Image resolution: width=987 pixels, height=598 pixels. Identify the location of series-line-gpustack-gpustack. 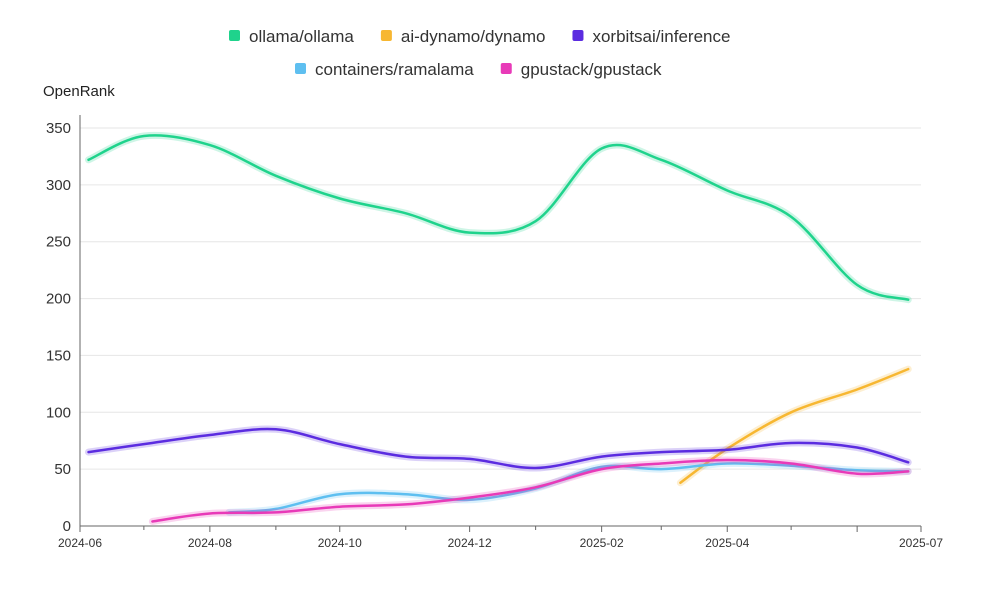
(530, 490).